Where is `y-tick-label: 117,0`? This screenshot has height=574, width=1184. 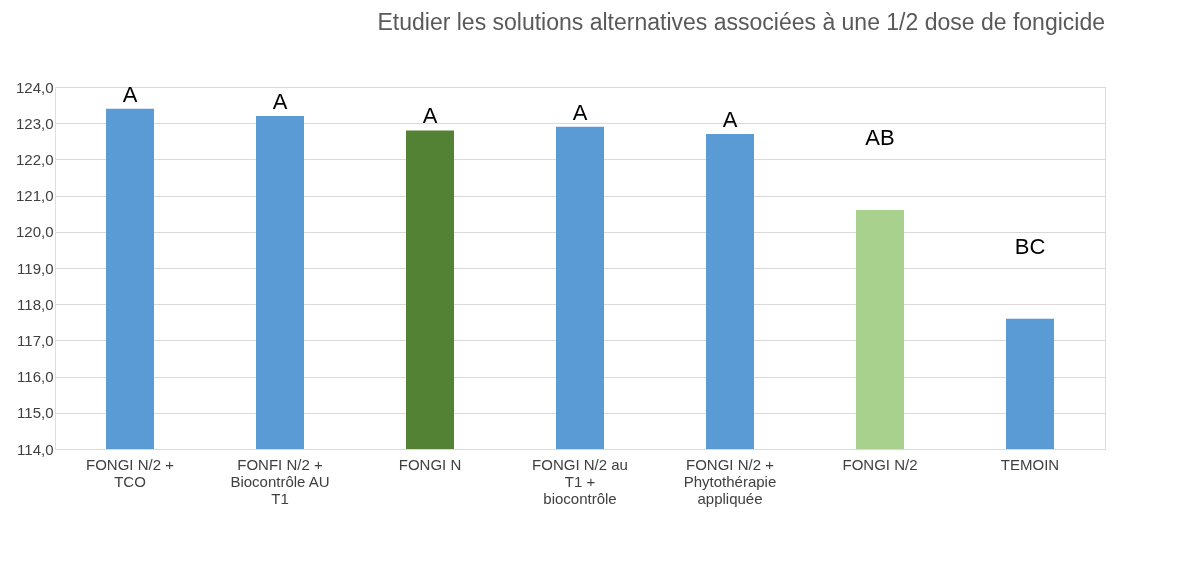
y-tick-label: 117,0 is located at coordinates (35, 340).